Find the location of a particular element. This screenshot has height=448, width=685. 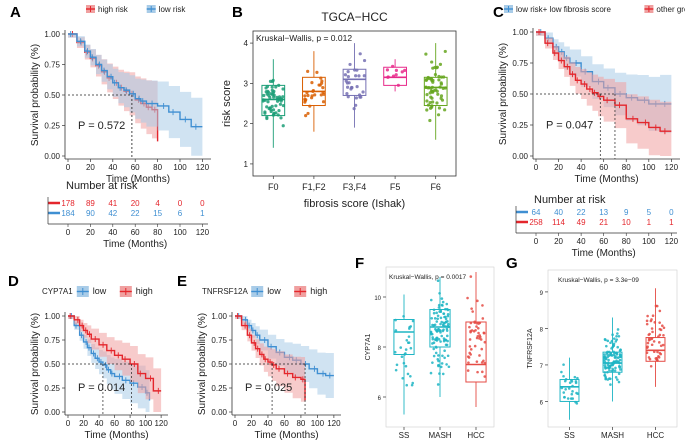

risk-count: 184 is located at coordinates (68, 213).